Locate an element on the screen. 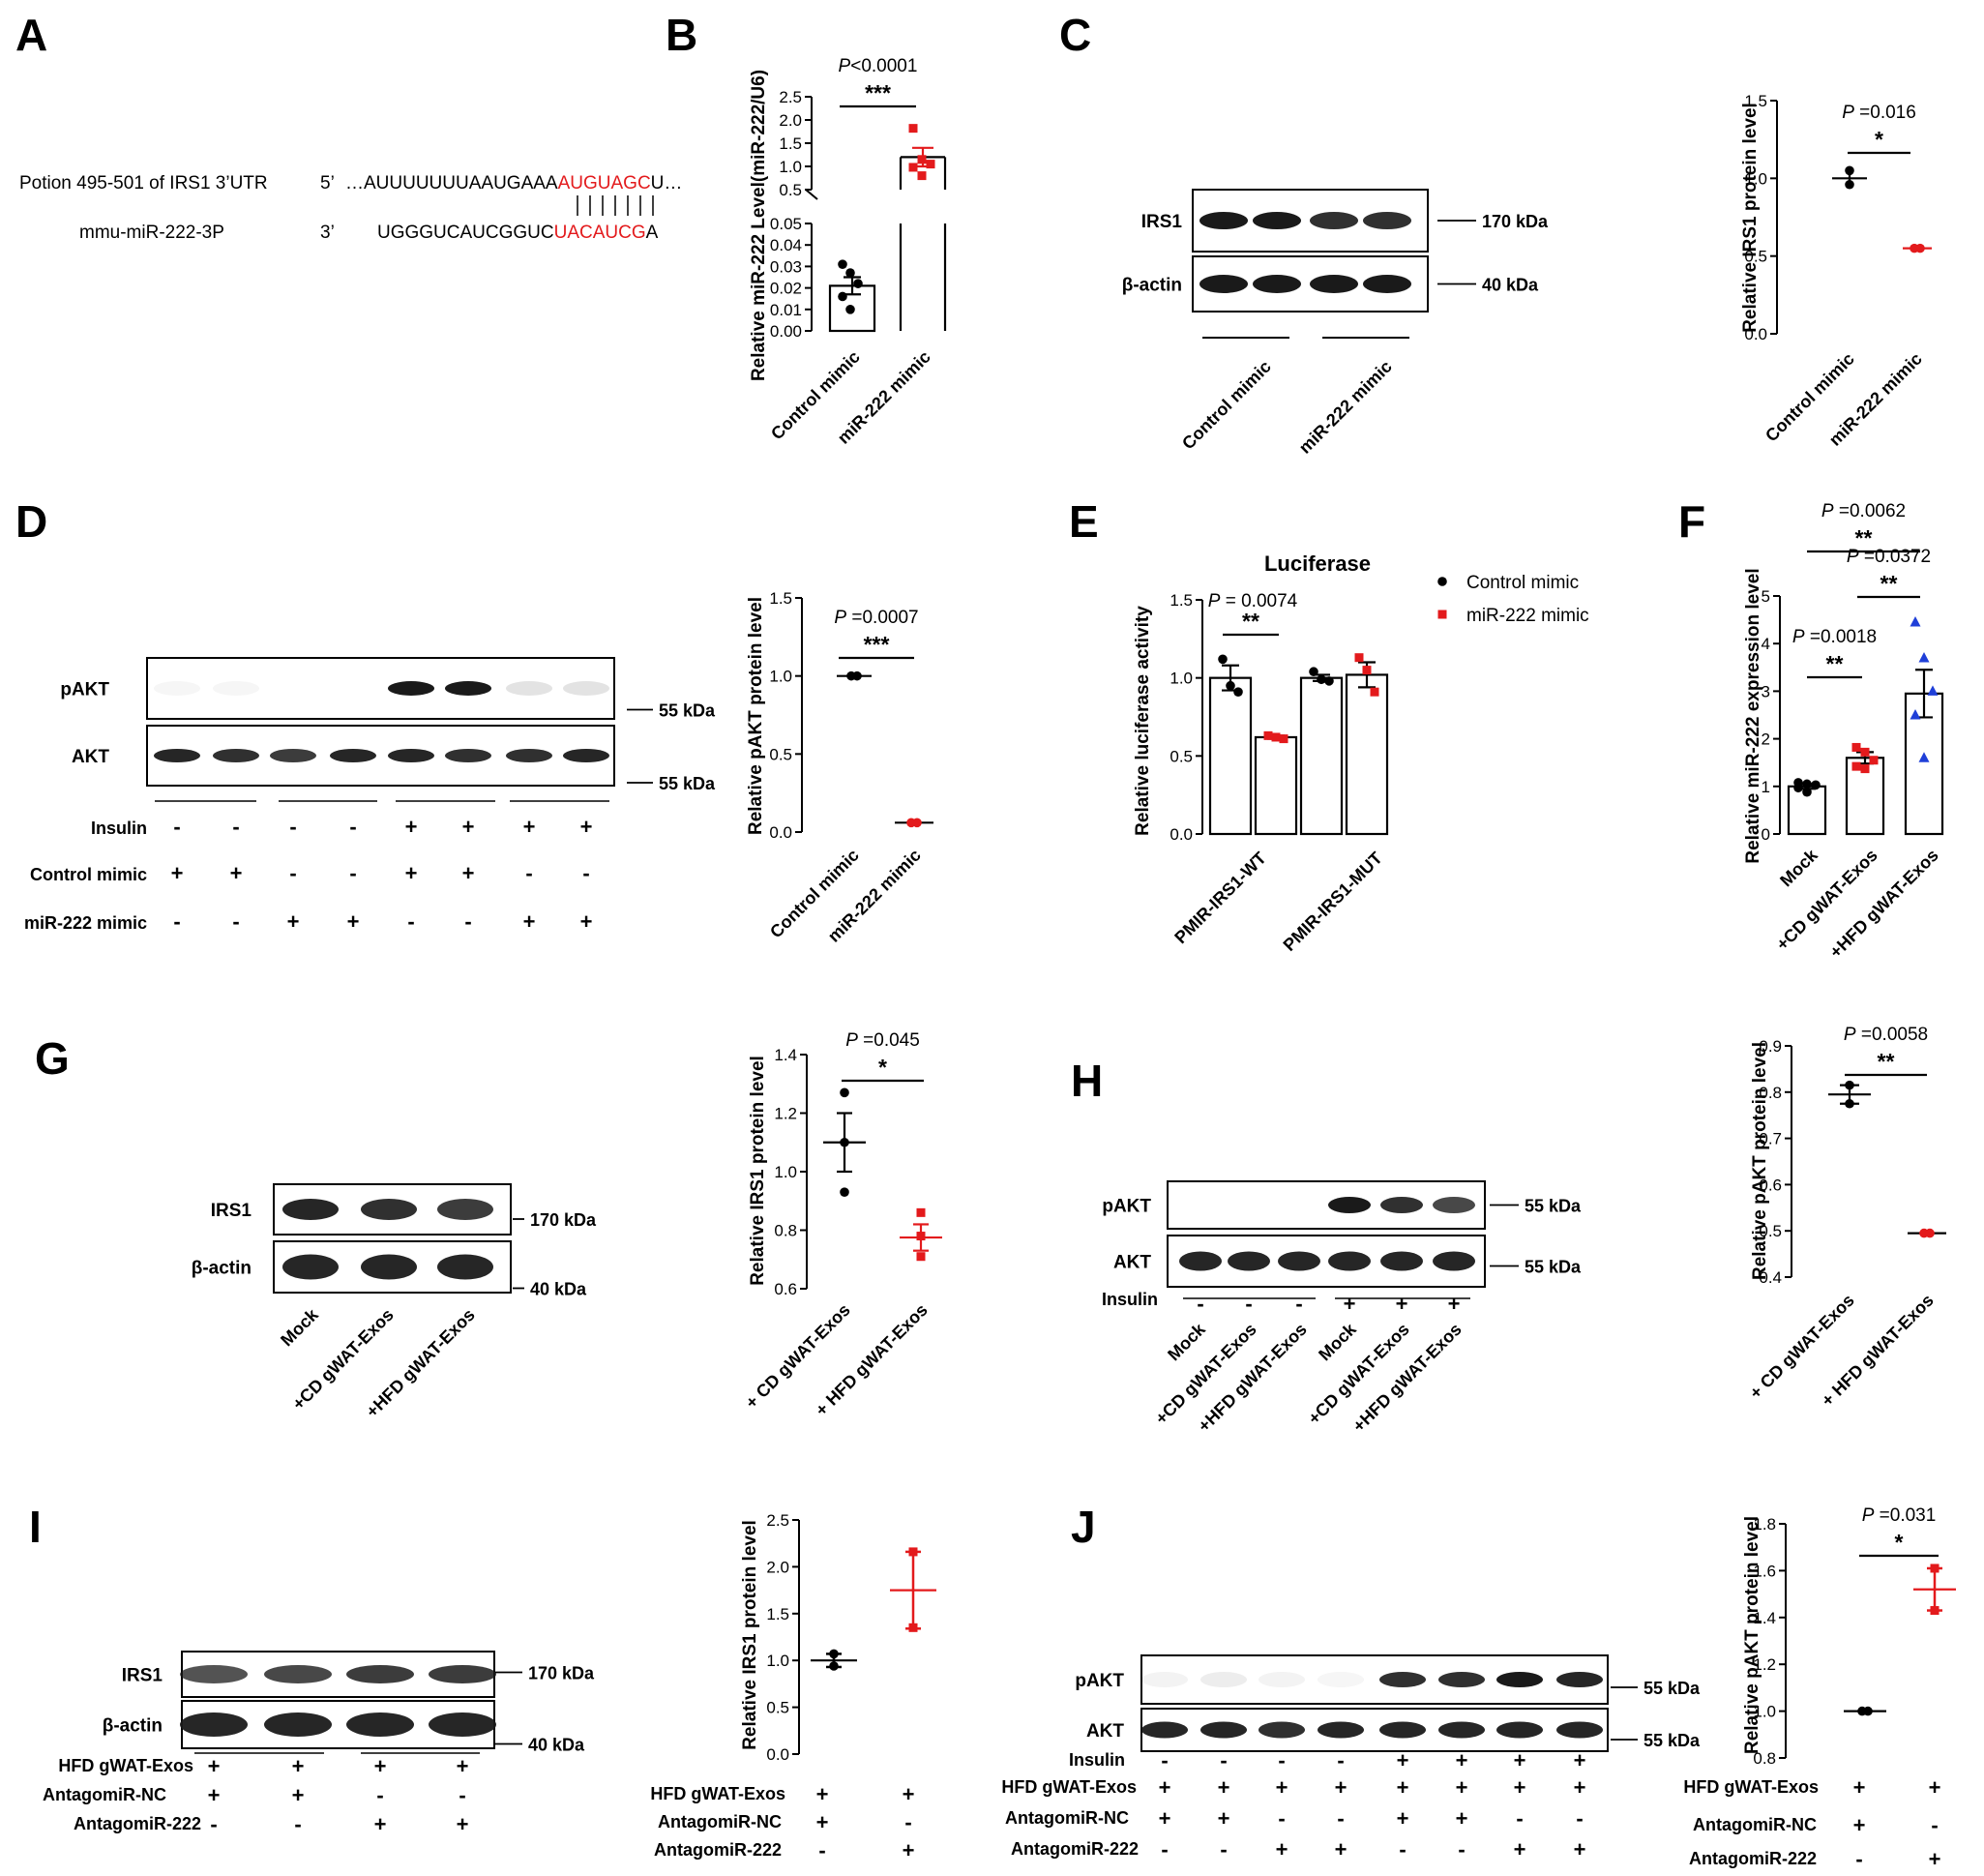 This screenshot has height=1876, width=1984. h-x-label: Mock is located at coordinates (1186, 1341).